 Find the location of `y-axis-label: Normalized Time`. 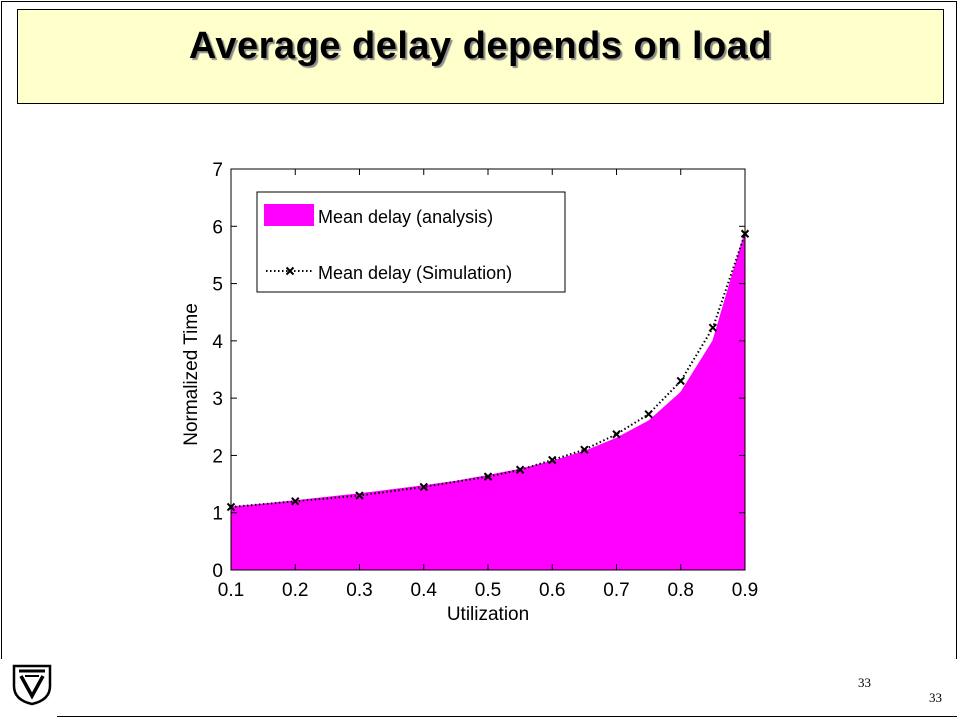

y-axis-label: Normalized Time is located at coordinates (191, 374).